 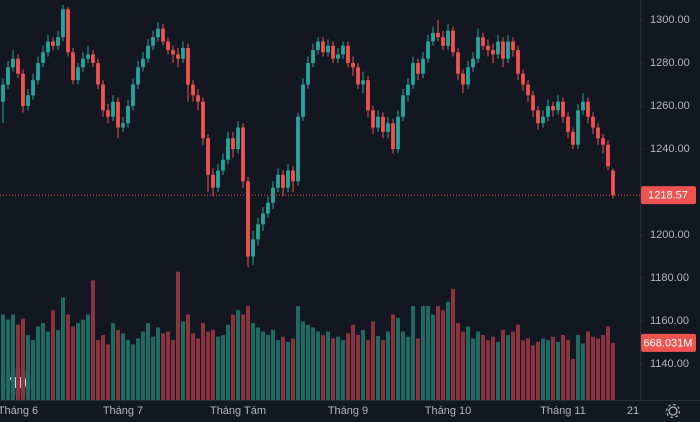 I want to click on gear-ring, so click(x=673, y=411).